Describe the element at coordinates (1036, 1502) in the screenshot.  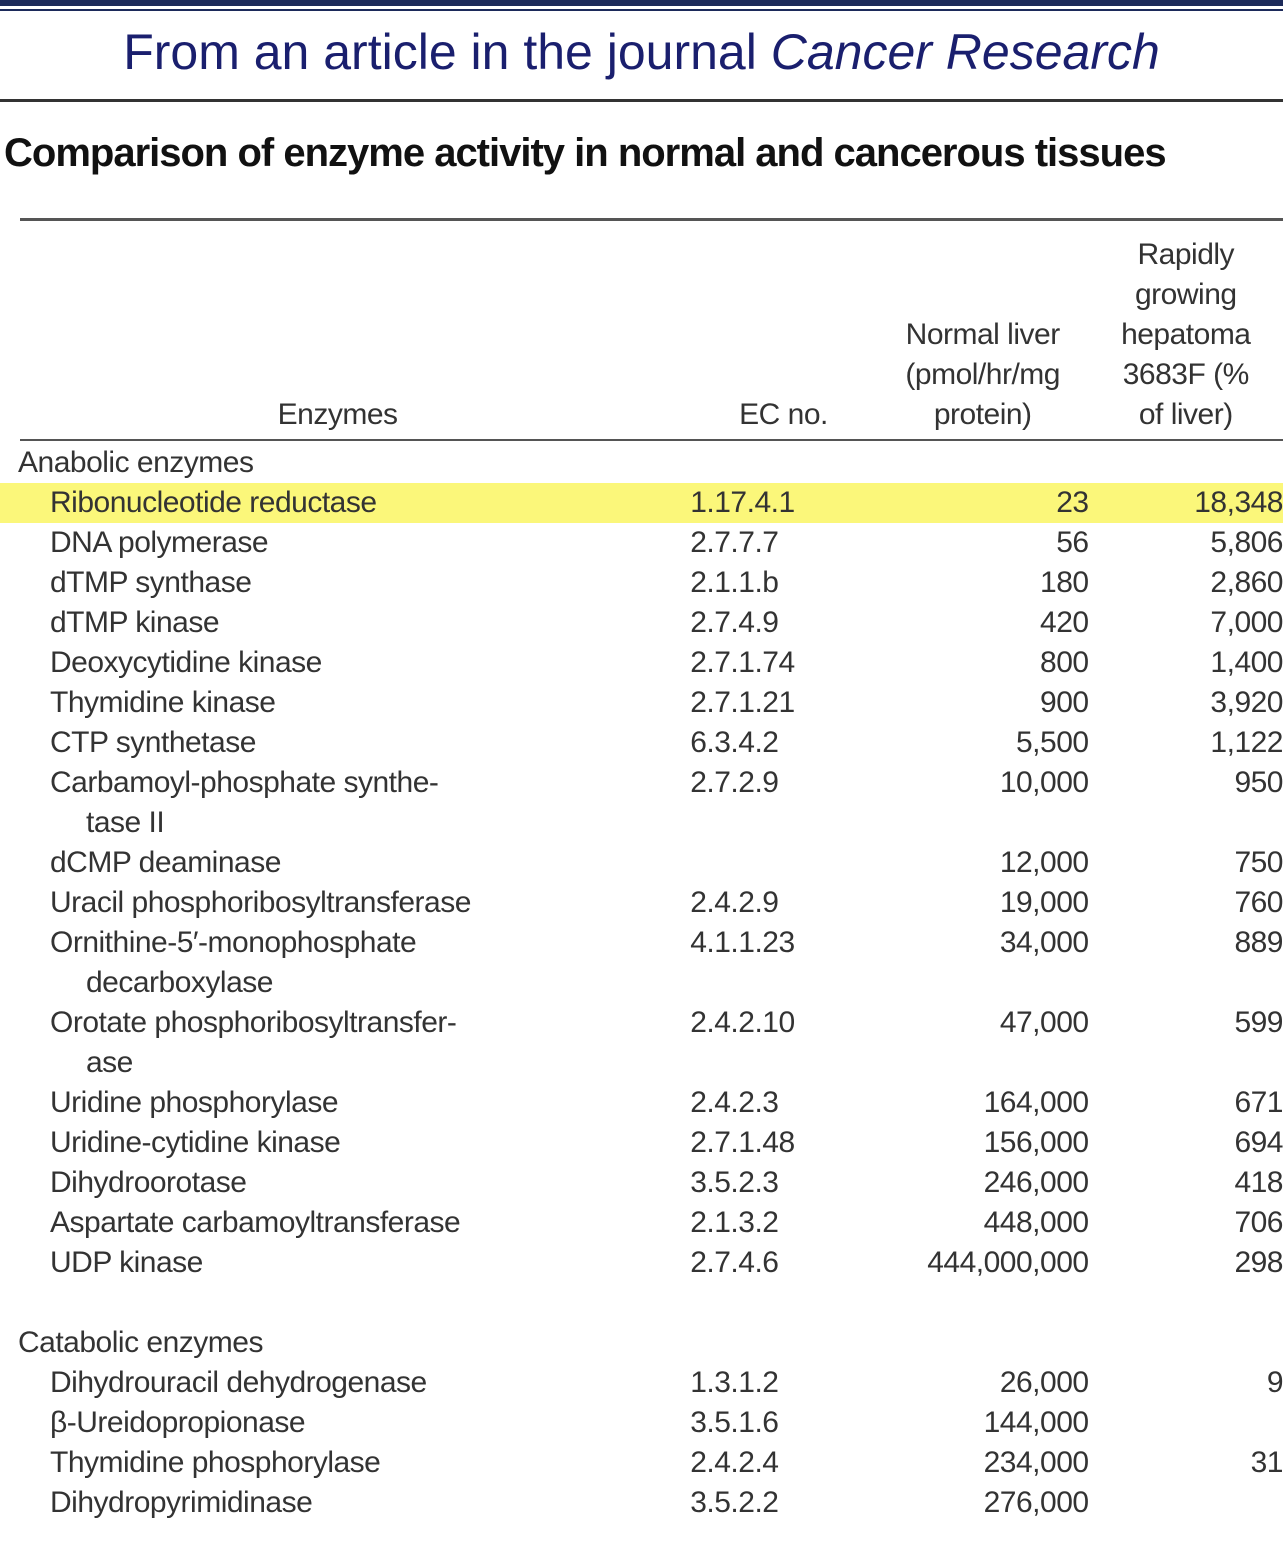
I see `normal-cell: 276,000` at that location.